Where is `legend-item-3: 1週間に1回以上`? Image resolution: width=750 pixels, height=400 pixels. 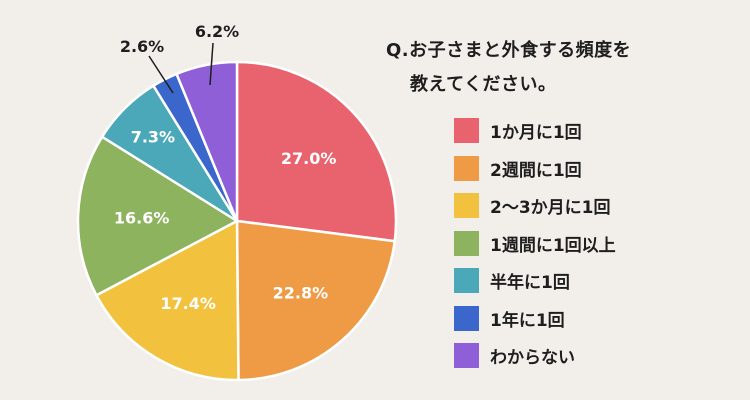 legend-item-3: 1週間に1回以上 is located at coordinates (535, 244).